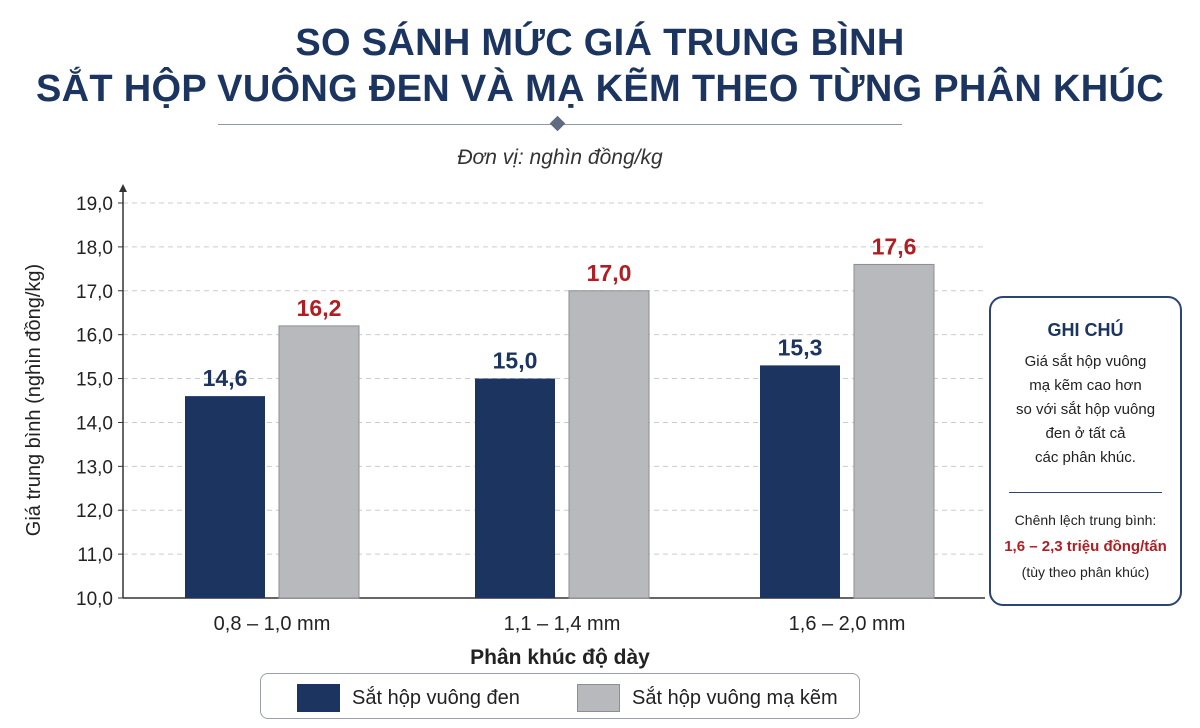 This screenshot has width=1200, height=728. What do you see at coordinates (800, 347) in the screenshot?
I see `data-label: 15,3` at bounding box center [800, 347].